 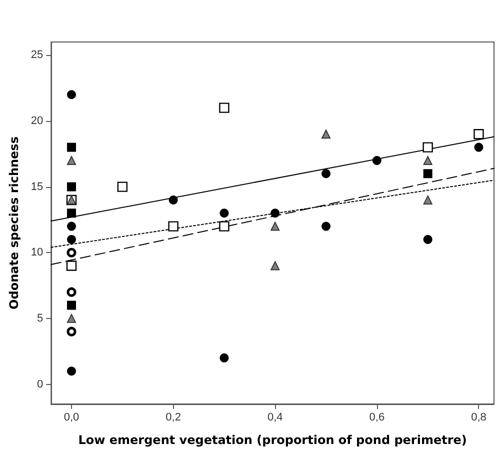 I want to click on y-tick-label: 5, so click(x=40, y=318).